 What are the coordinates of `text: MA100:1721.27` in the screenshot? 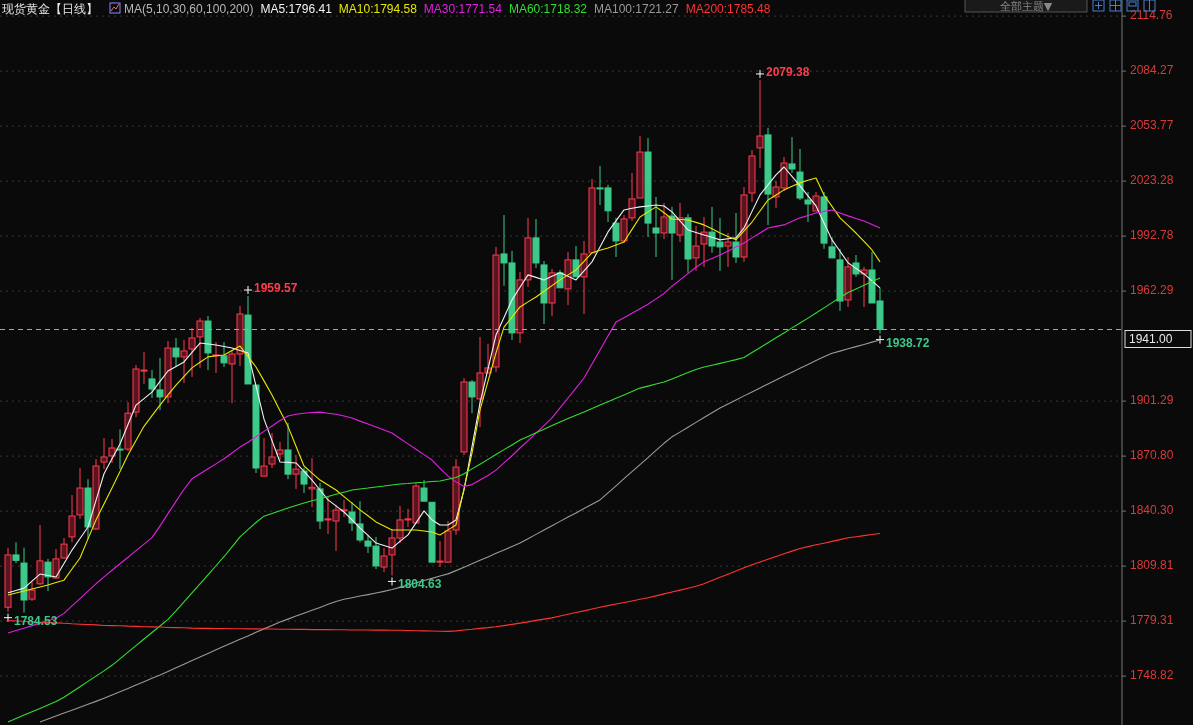 It's located at (636, 9).